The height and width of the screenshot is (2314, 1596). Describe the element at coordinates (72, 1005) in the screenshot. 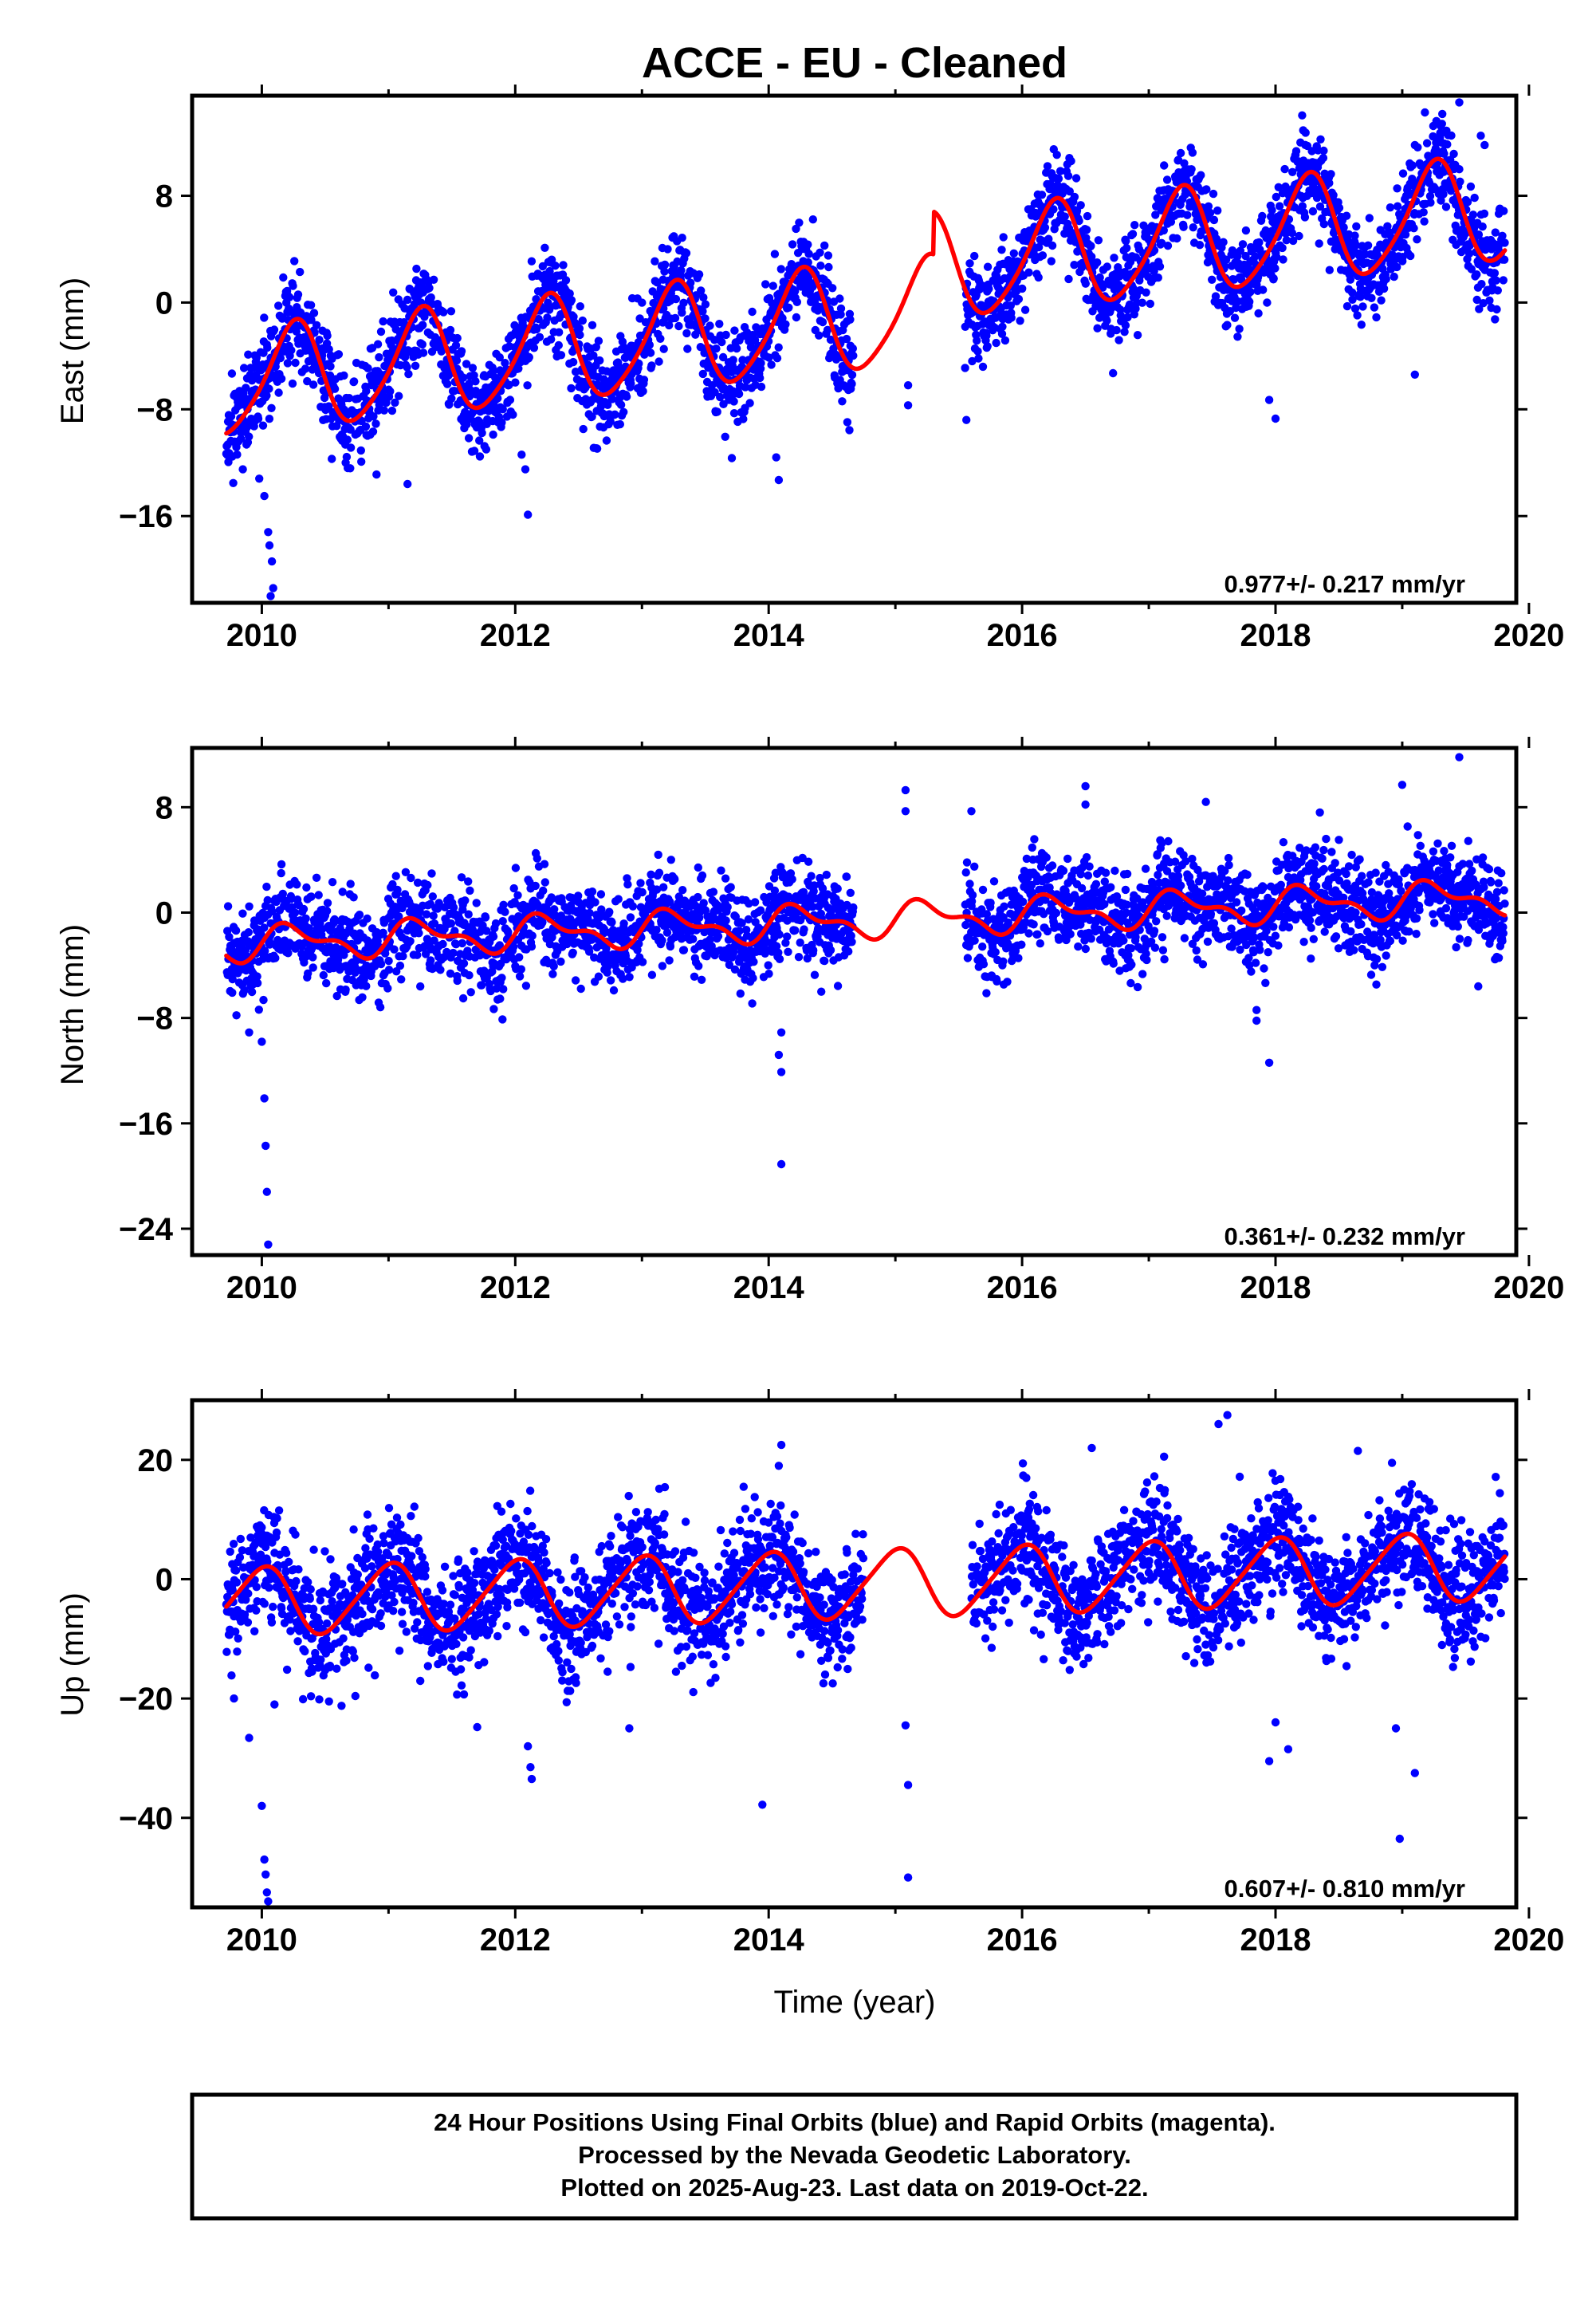

I see `north-axis-label: North (mm)` at that location.